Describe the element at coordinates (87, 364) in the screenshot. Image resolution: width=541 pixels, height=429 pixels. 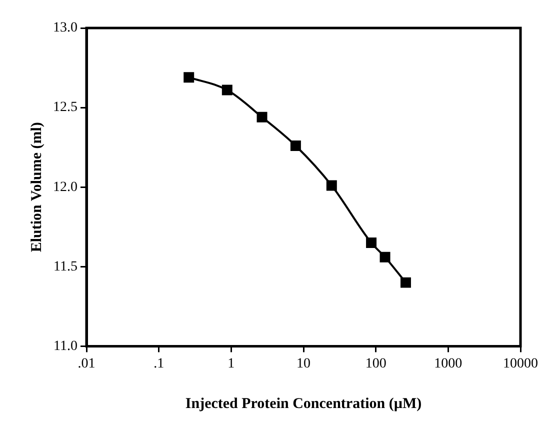
I see `x-tick-label: .01` at that location.